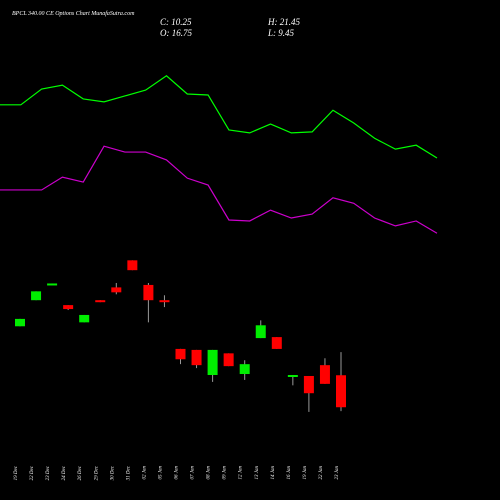 This screenshot has width=500, height=500. What do you see at coordinates (176, 33) in the screenshot?
I see `ohlc-open: O: 16.75` at bounding box center [176, 33].